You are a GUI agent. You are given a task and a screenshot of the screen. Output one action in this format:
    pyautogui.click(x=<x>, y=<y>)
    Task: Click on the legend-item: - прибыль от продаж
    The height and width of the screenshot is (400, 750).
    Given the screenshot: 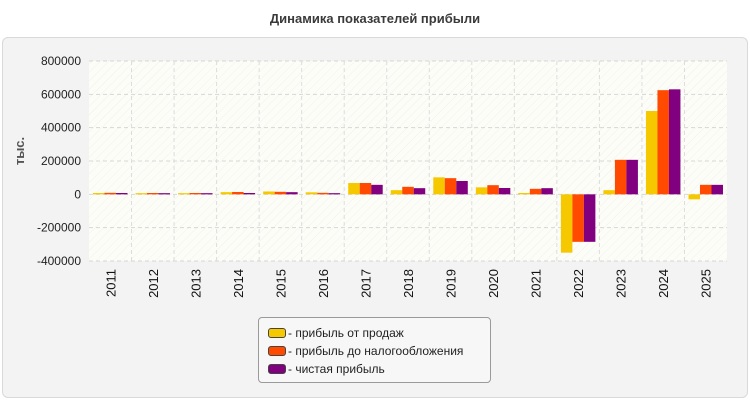 What is the action you would take?
    pyautogui.click(x=379, y=333)
    